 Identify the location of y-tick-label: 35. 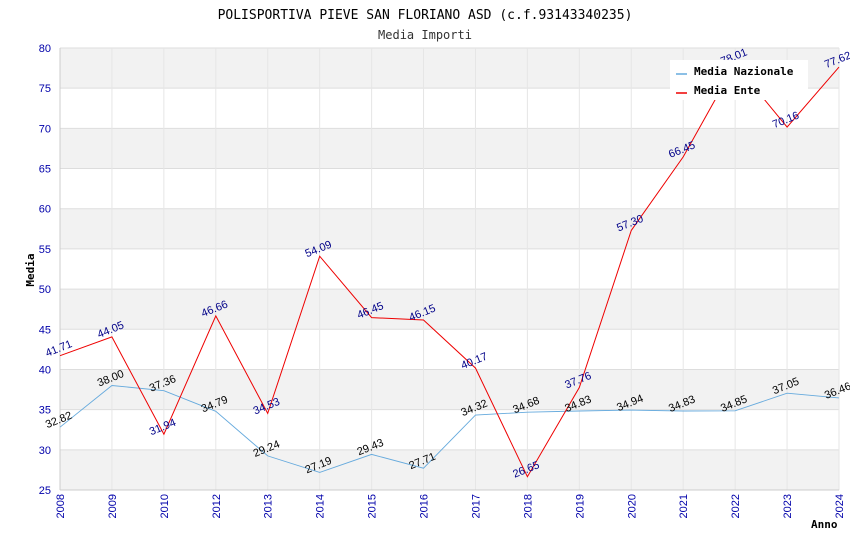
(45, 411).